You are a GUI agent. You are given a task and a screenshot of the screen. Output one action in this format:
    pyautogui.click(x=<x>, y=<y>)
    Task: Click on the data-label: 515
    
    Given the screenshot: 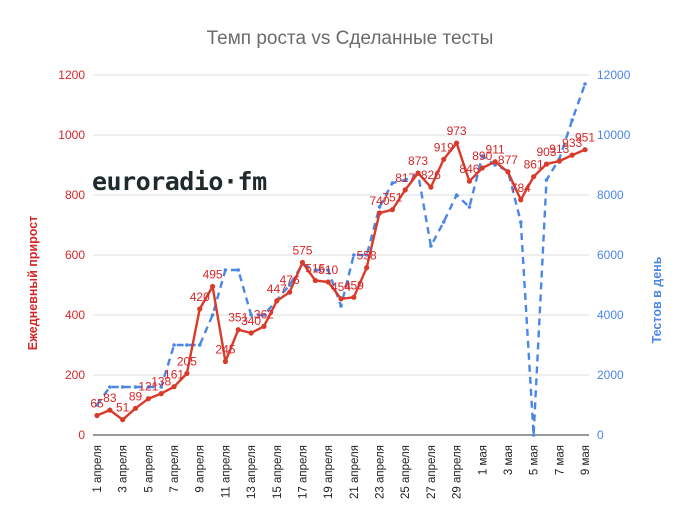 What is the action you would take?
    pyautogui.click(x=315, y=269)
    